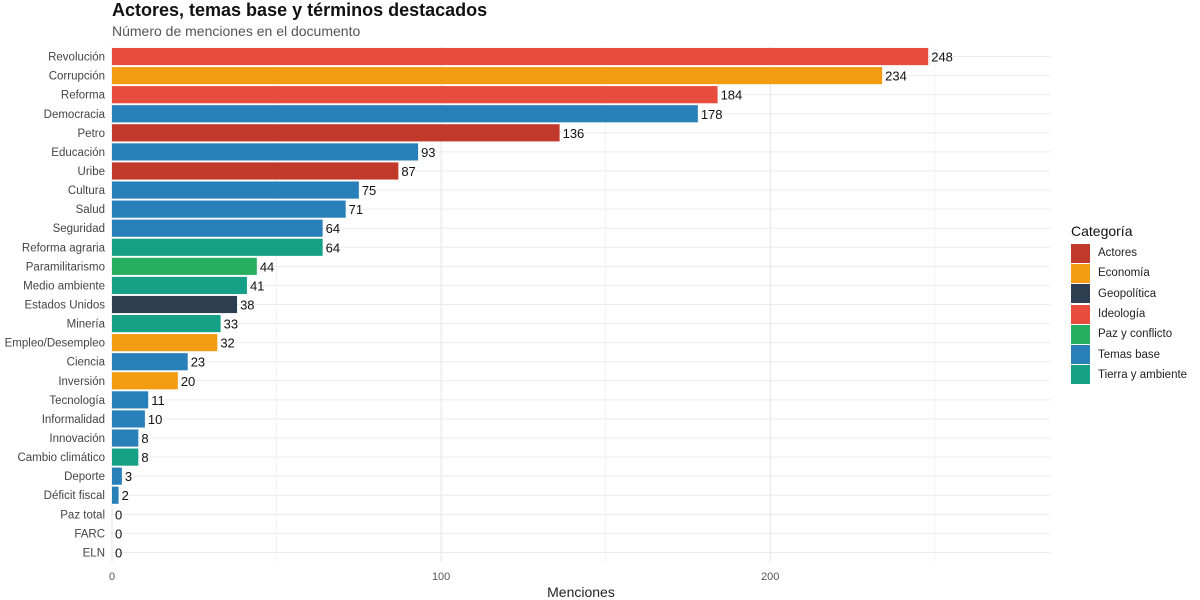 This screenshot has height=600, width=1200. Describe the element at coordinates (247, 305) in the screenshot. I see `value-label: 38` at that location.